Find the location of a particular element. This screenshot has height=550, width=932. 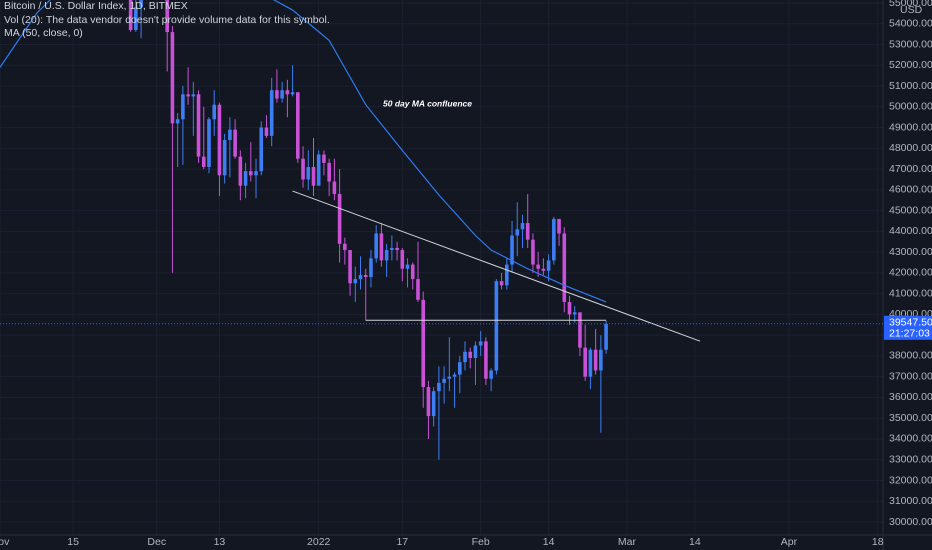

y-tick-label: 42000.00 is located at coordinates (910, 273).